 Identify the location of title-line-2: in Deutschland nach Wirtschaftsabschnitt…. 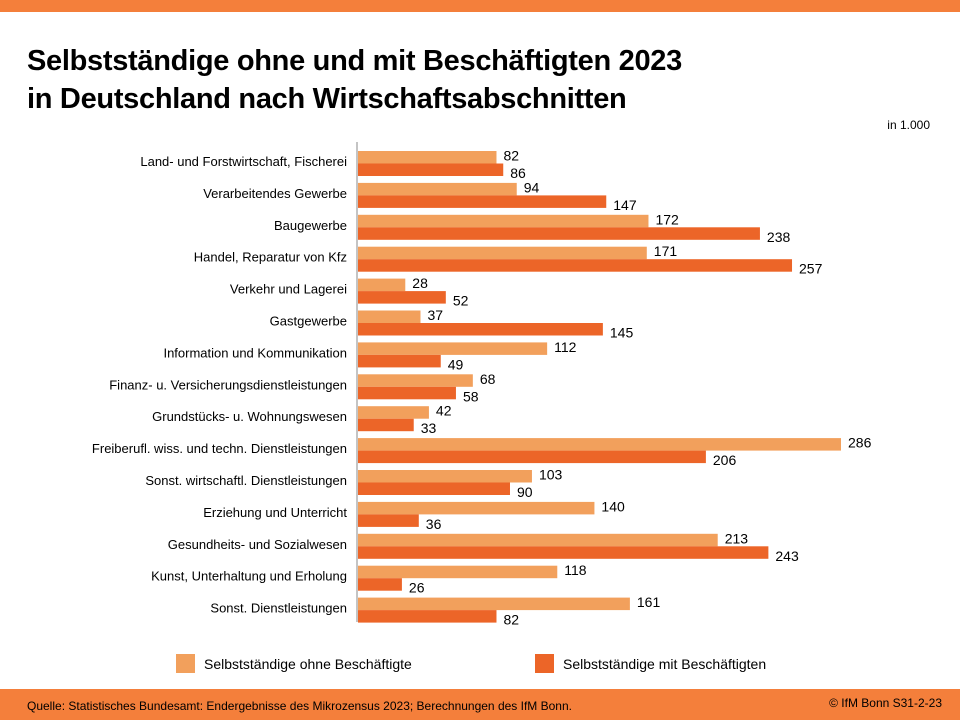
(327, 99).